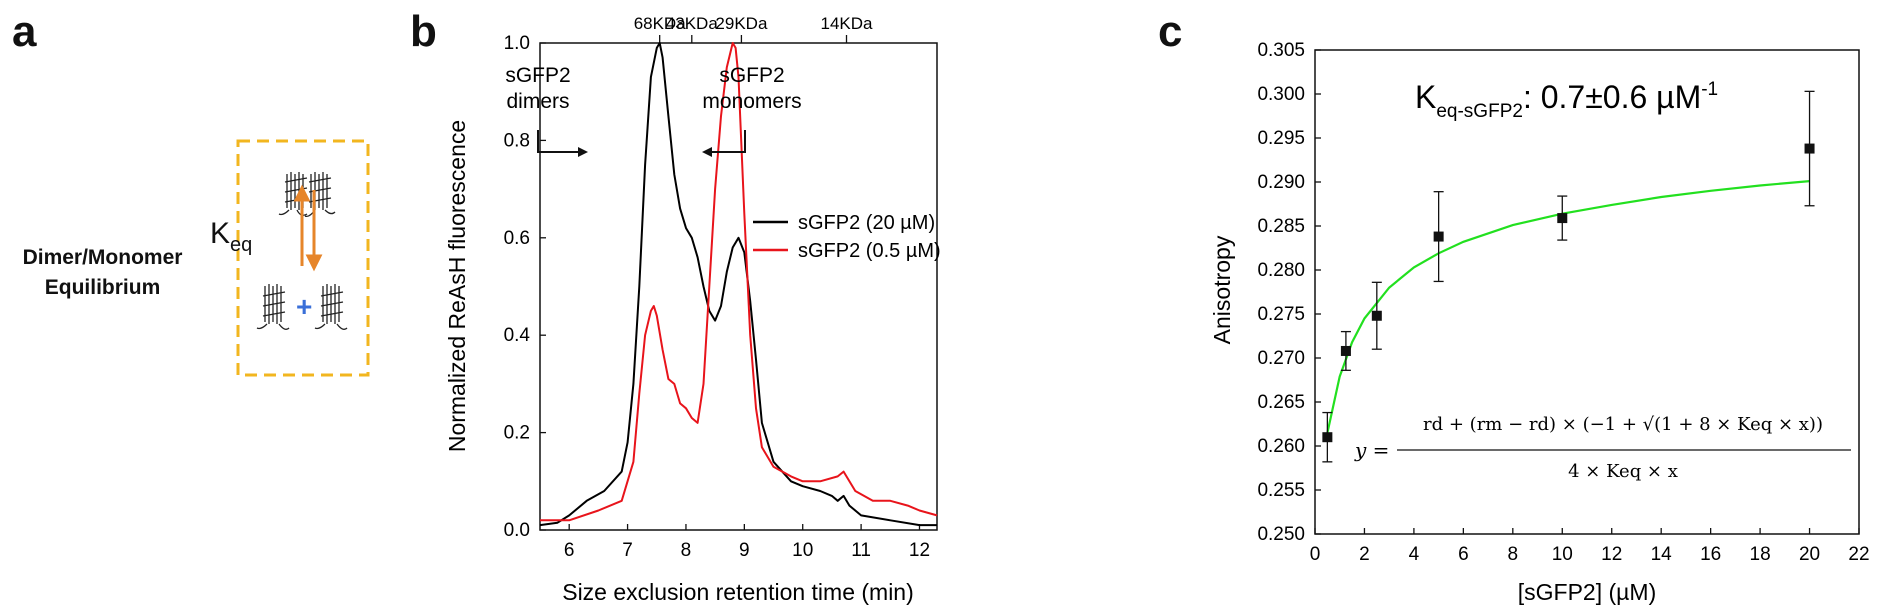  Describe the element at coordinates (707, 152) in the screenshot. I see `monomers-arrowhead` at that location.